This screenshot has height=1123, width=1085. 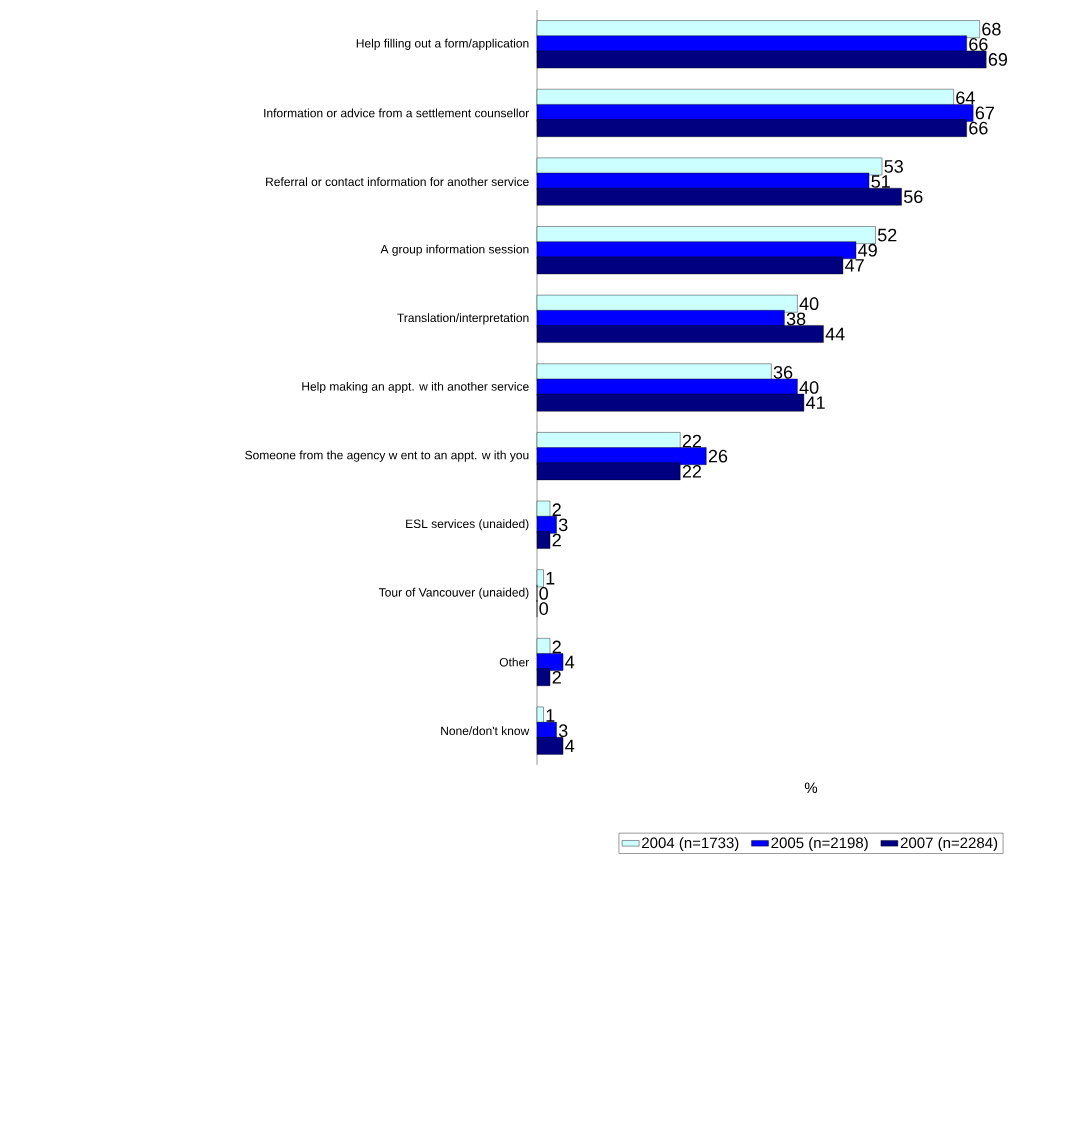 What do you see at coordinates (867, 250) in the screenshot?
I see `data-label: 49` at bounding box center [867, 250].